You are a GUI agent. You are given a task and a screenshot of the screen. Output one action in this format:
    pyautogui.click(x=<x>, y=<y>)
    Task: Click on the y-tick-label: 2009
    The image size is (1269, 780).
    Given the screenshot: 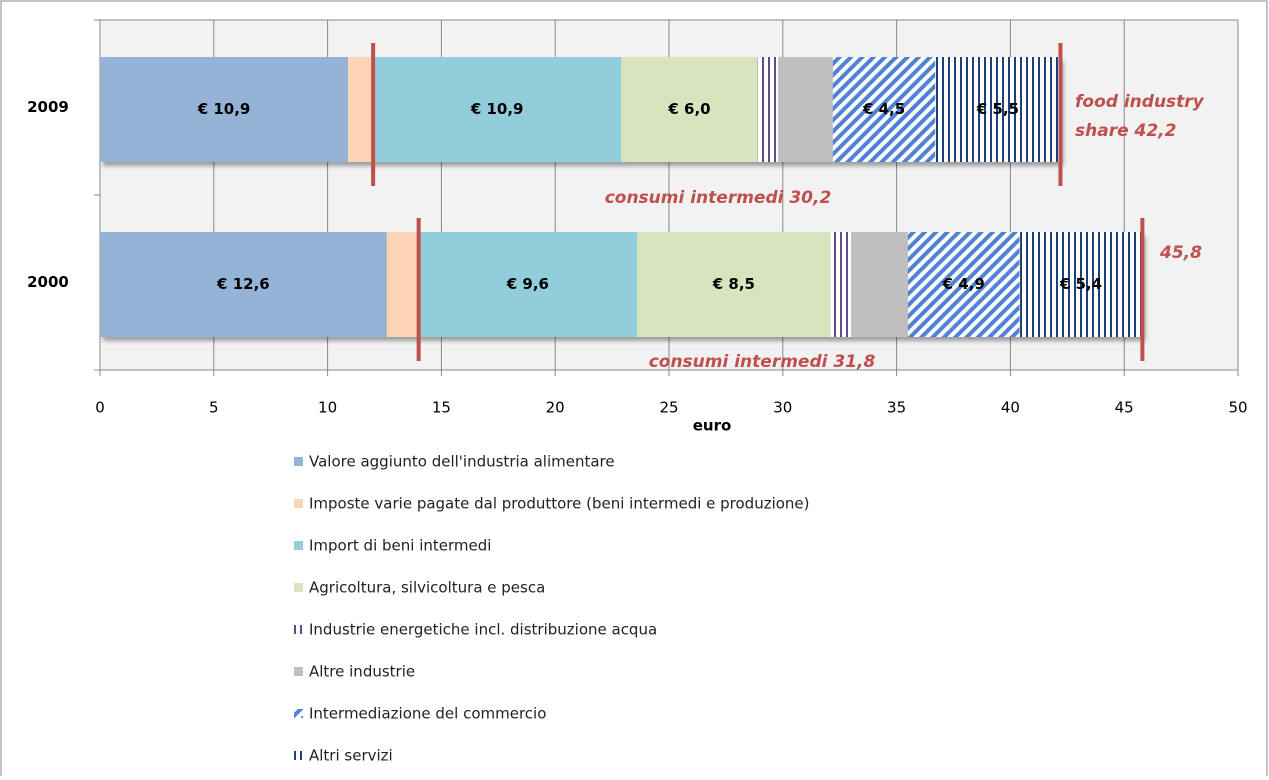 What is the action you would take?
    pyautogui.click(x=48, y=107)
    